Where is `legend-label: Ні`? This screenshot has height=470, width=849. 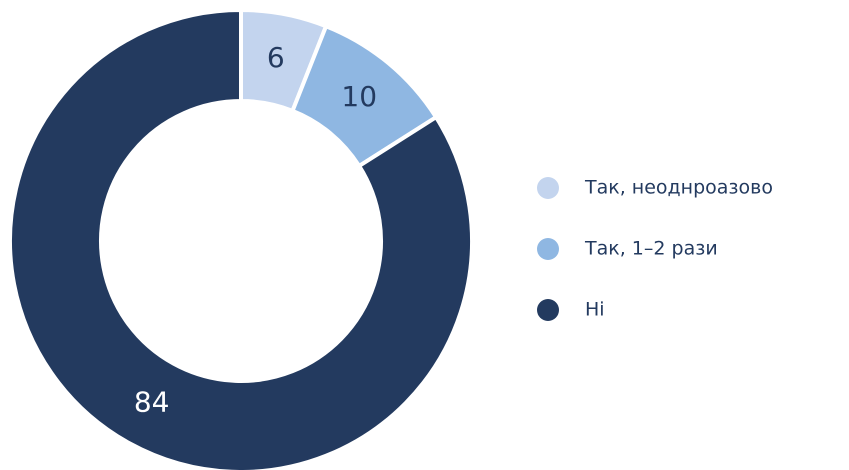
legend-label: Ні is located at coordinates (595, 310).